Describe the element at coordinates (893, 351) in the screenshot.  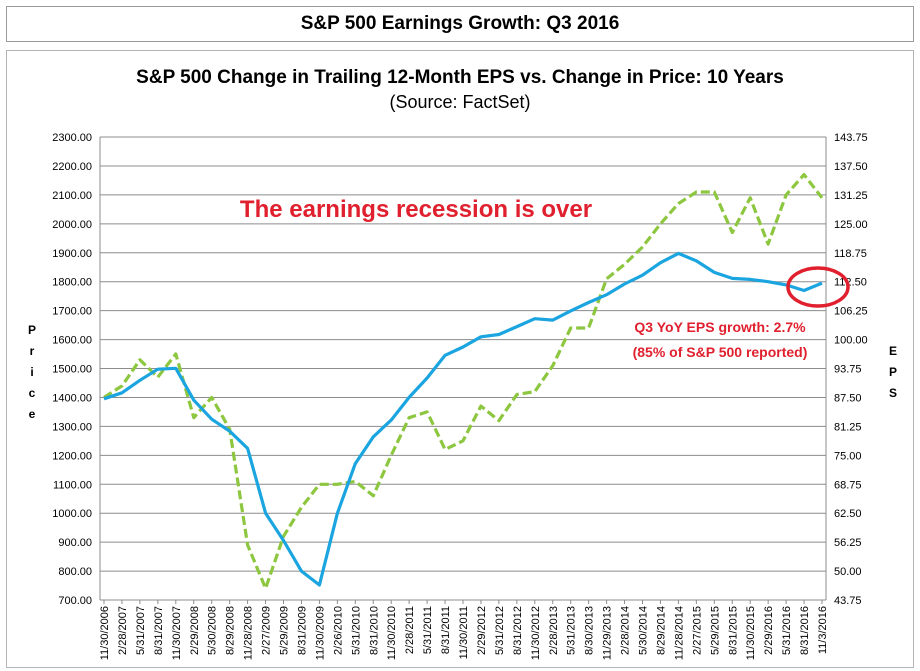
I see `axis-label-char: E` at that location.